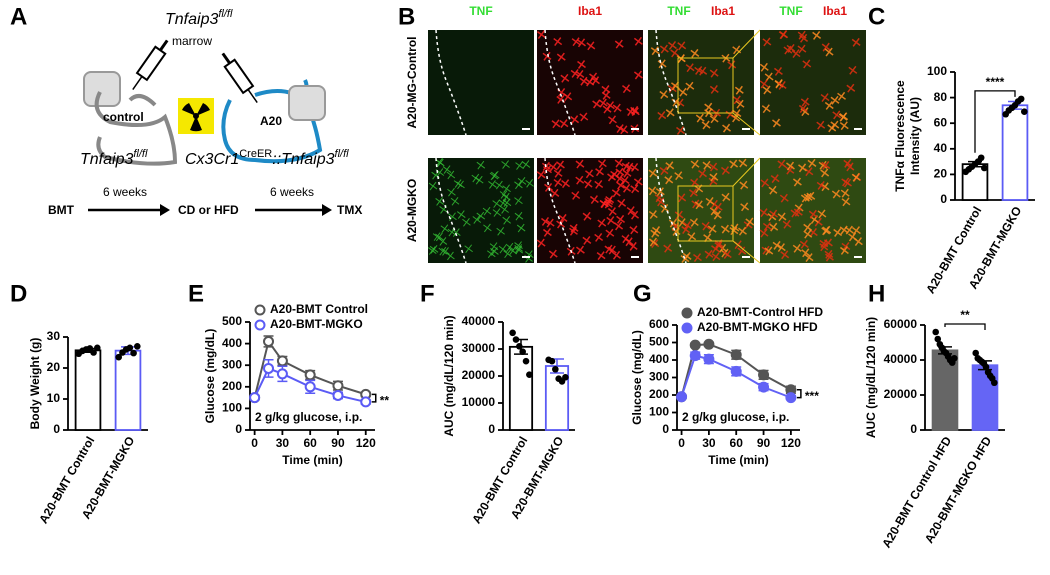 The height and width of the screenshot is (575, 1050). What do you see at coordinates (292, 192) in the screenshot?
I see `interval: 6 weeks` at bounding box center [292, 192].